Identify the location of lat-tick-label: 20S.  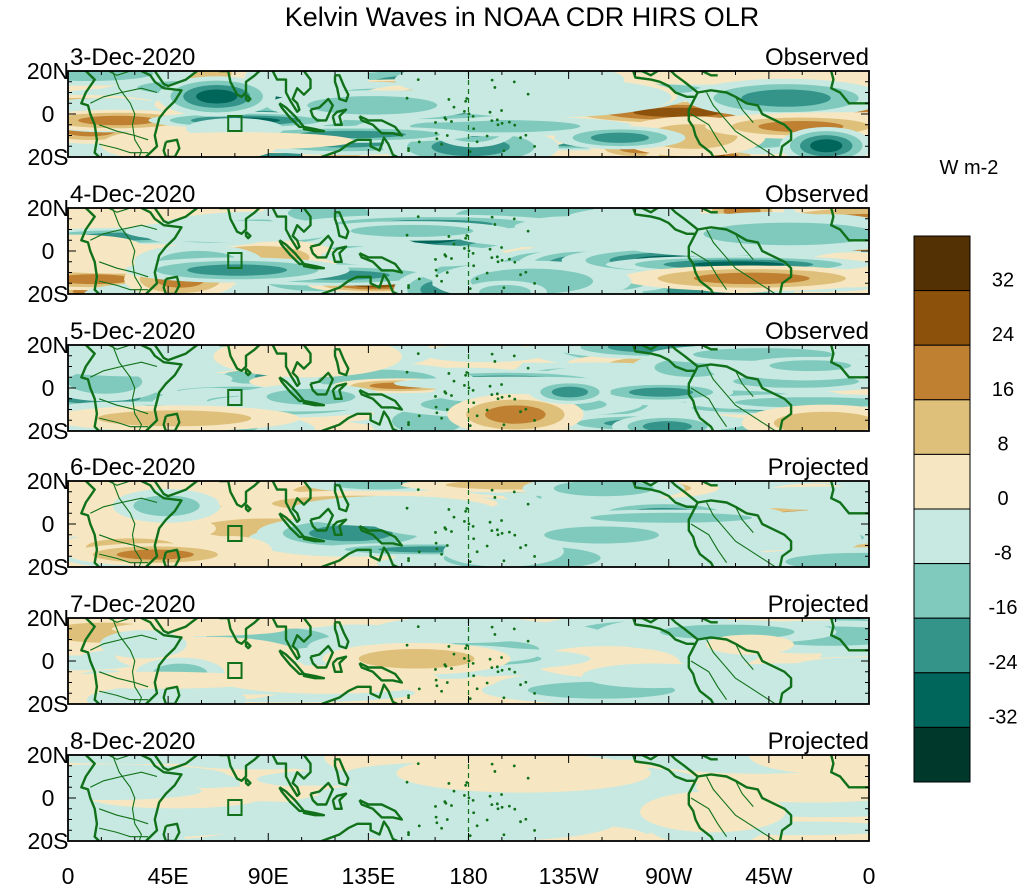
(48, 157).